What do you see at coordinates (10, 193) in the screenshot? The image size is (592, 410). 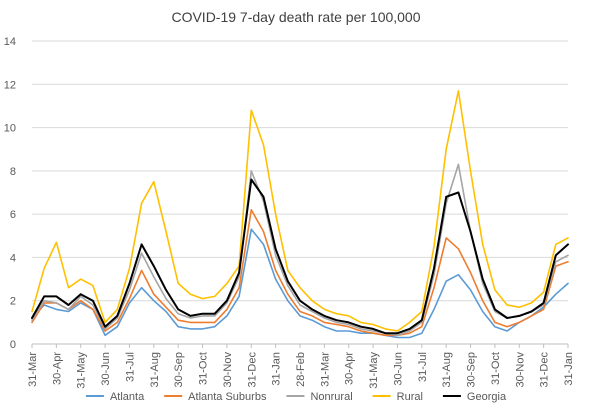 I see `y-axis: 0 2 4 6 8 10 12 14` at bounding box center [10, 193].